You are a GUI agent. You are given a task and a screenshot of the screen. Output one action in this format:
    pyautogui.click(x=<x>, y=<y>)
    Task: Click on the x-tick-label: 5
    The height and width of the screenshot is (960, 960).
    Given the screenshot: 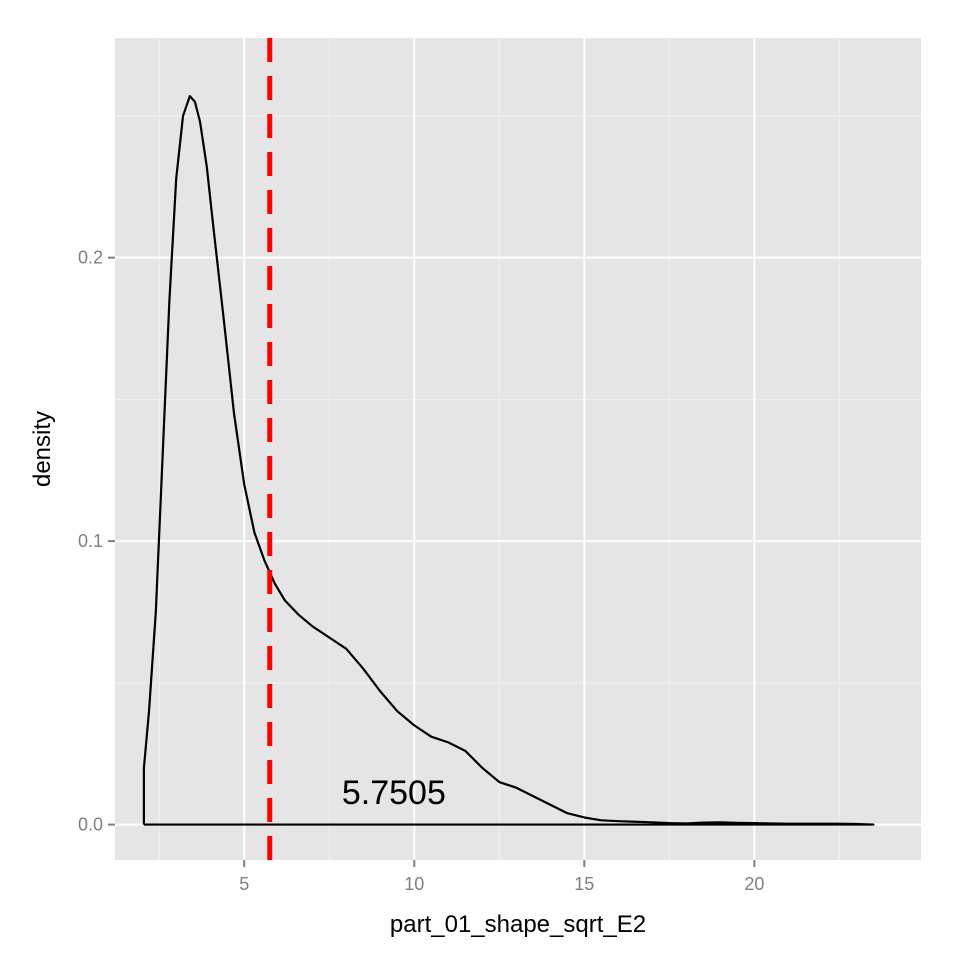 What is the action you would take?
    pyautogui.click(x=244, y=884)
    